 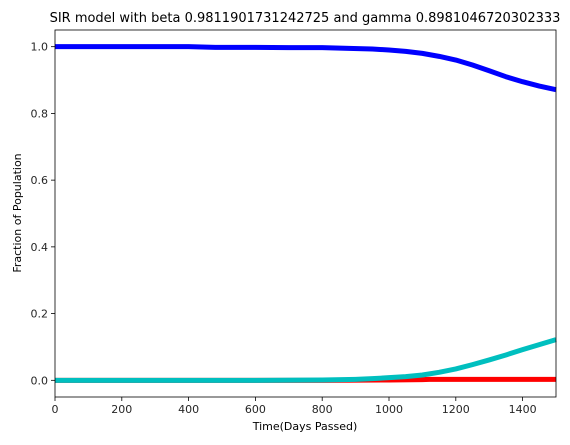 What do you see at coordinates (40, 180) in the screenshot?
I see `y-tick-label: 0.6` at bounding box center [40, 180].